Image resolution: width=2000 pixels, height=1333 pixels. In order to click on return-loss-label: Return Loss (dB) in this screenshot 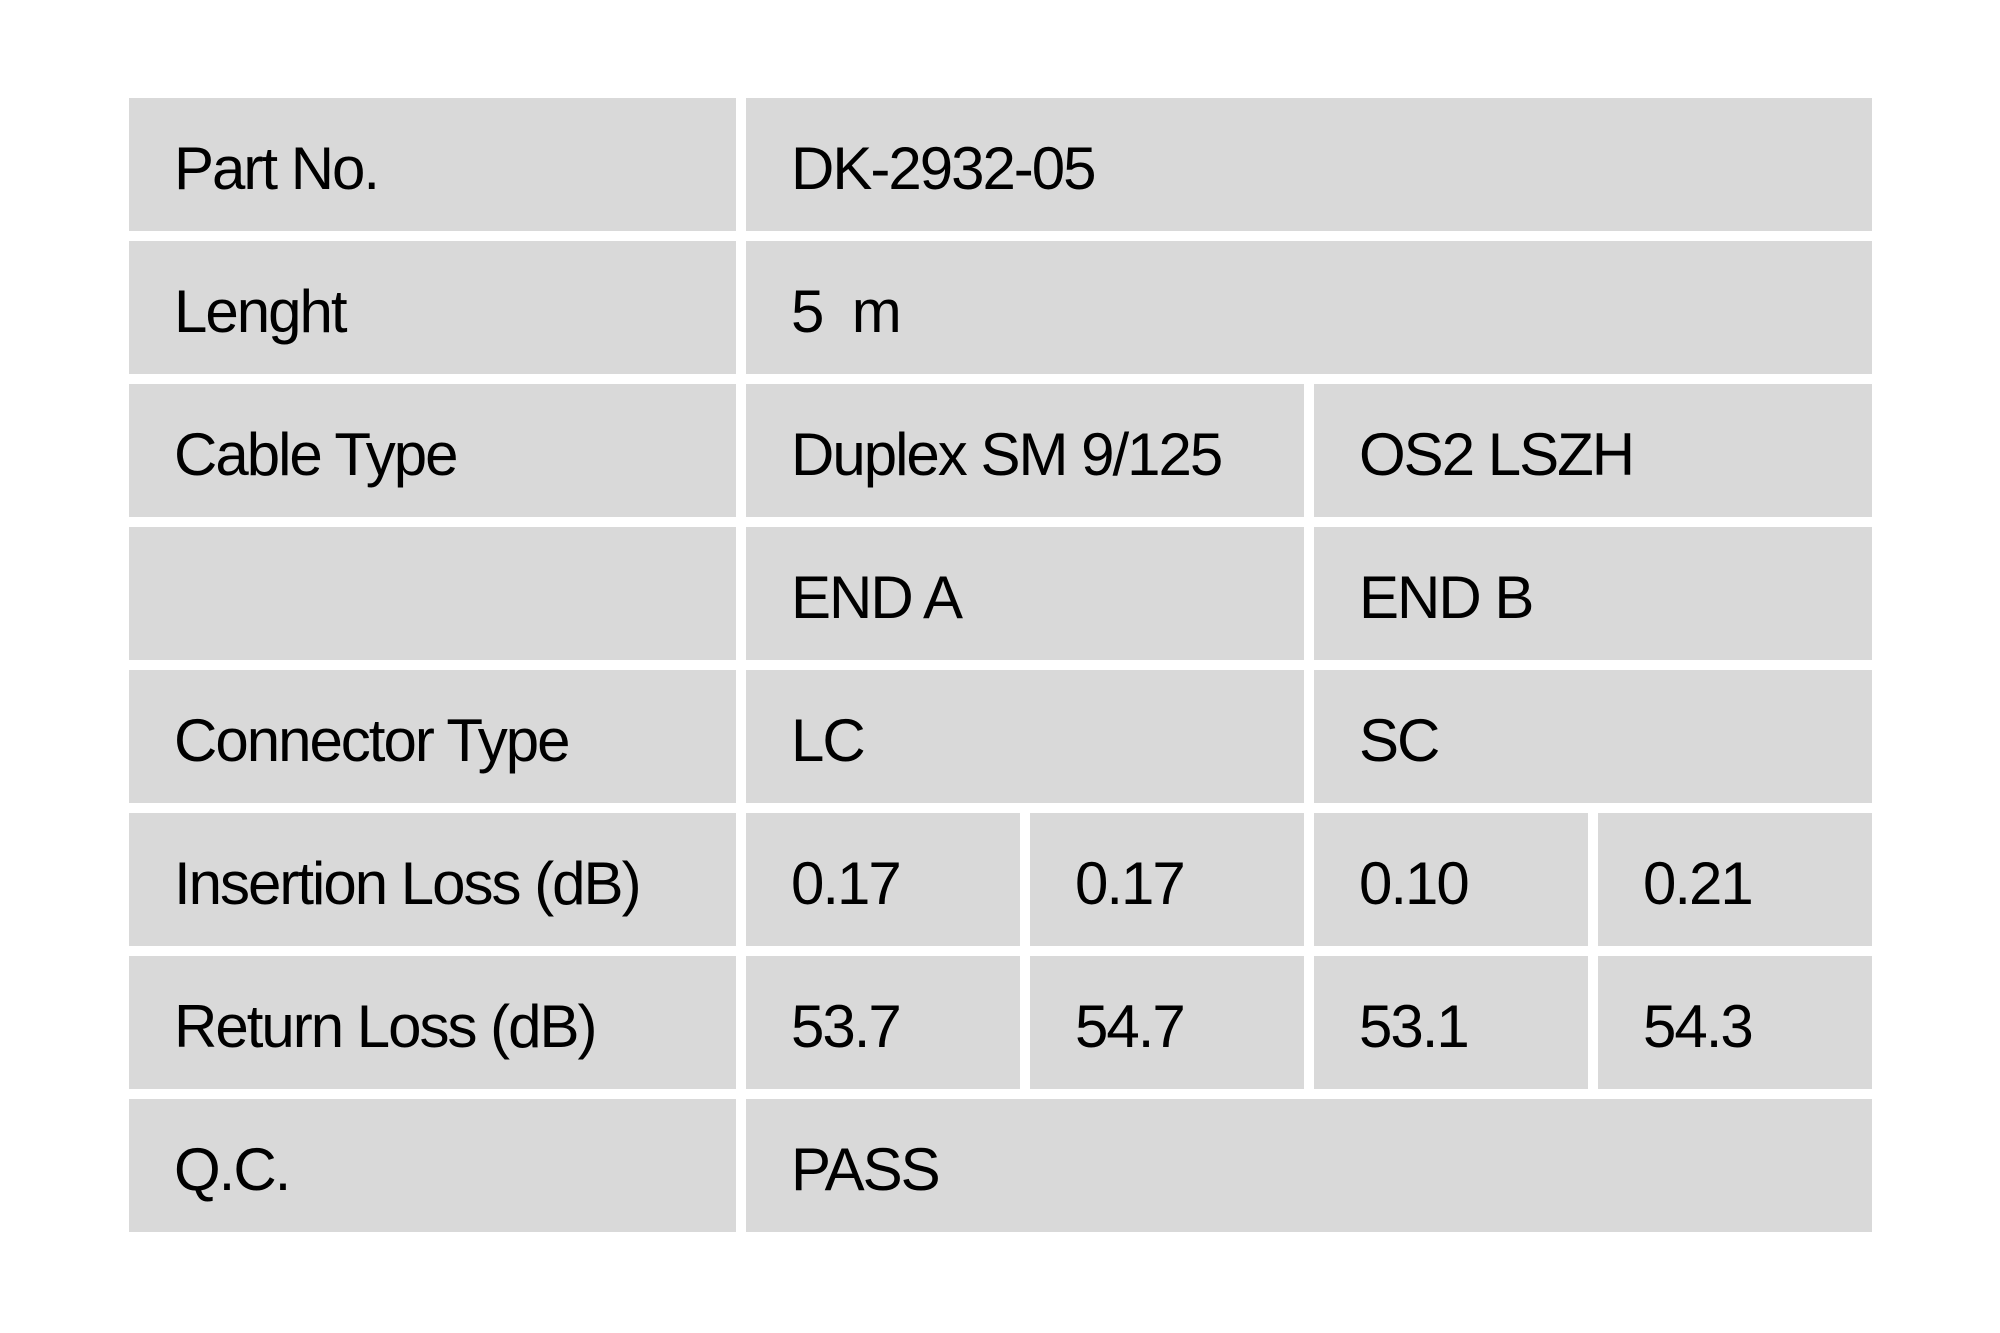, I will do `click(432, 1022)`.